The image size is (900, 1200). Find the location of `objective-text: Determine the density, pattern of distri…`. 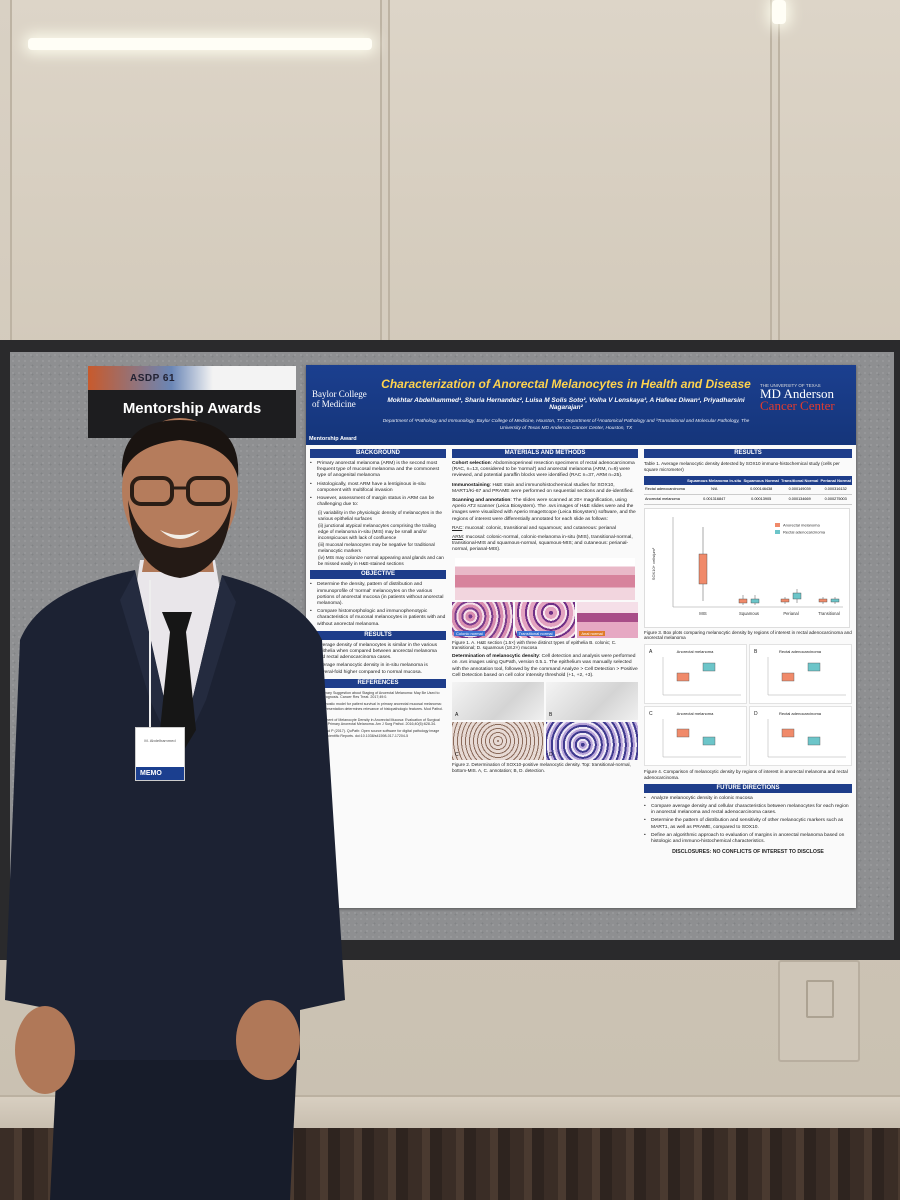

objective-text: Determine the density, pattern of distri… is located at coordinates (380, 594).